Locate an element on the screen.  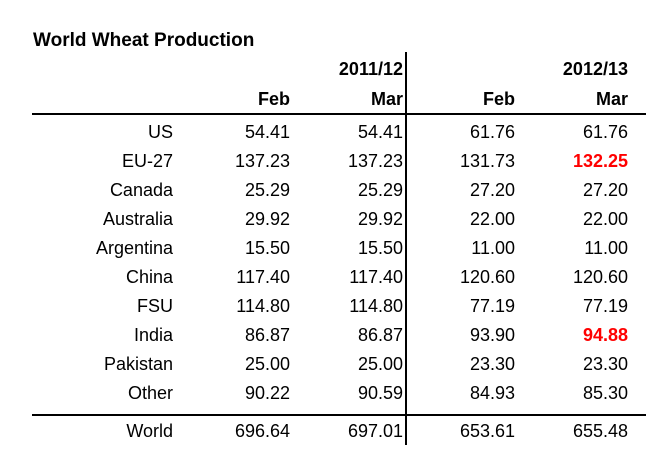
table-row-india: India 86.87 86.87 93.90 94.88 is located at coordinates (314, 335).